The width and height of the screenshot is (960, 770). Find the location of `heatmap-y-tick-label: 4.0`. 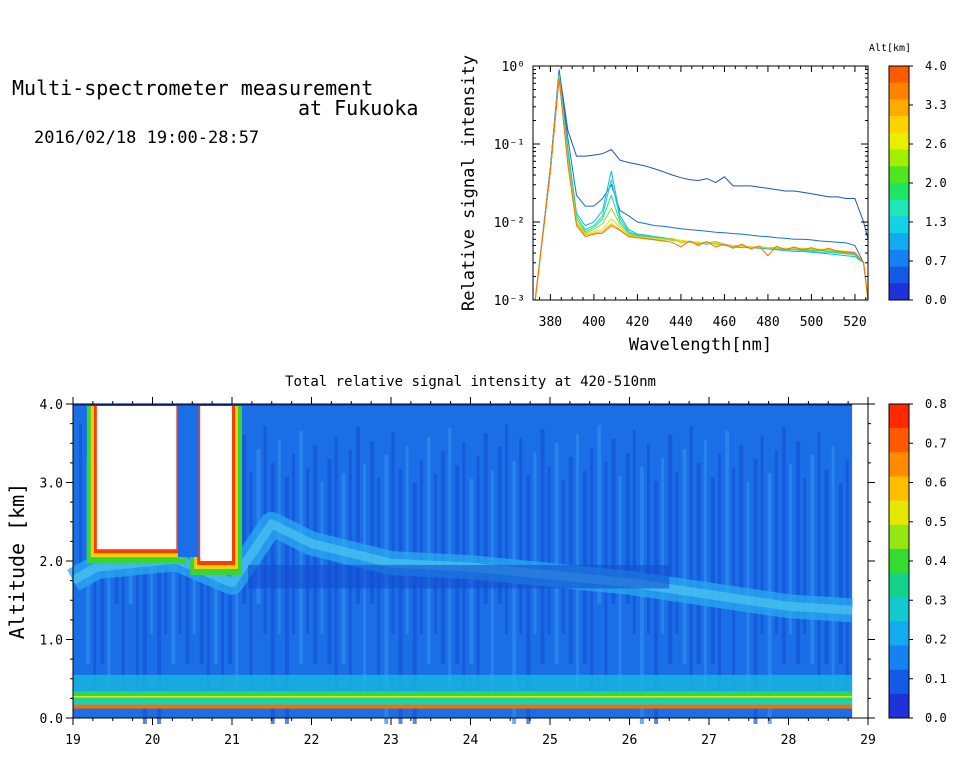

heatmap-y-tick-label: 4.0 is located at coordinates (51, 405).